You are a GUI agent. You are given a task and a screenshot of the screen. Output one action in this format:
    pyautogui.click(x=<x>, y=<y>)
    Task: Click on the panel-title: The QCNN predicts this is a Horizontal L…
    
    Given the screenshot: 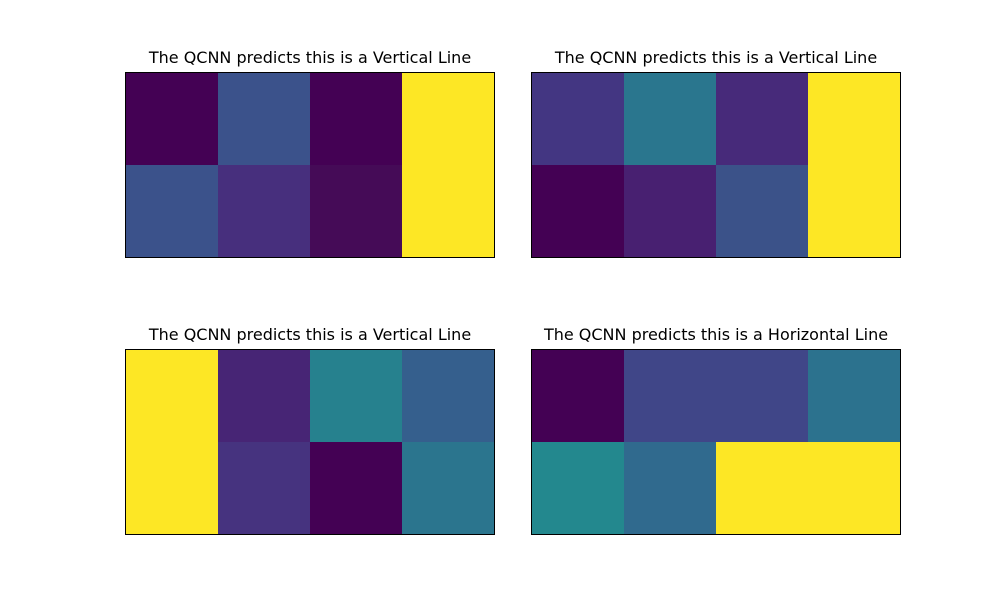 What is the action you would take?
    pyautogui.click(x=716, y=334)
    